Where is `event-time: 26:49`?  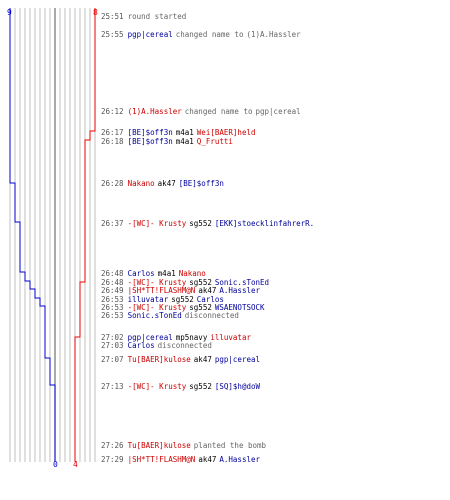 event-time: 26:49 is located at coordinates (112, 290).